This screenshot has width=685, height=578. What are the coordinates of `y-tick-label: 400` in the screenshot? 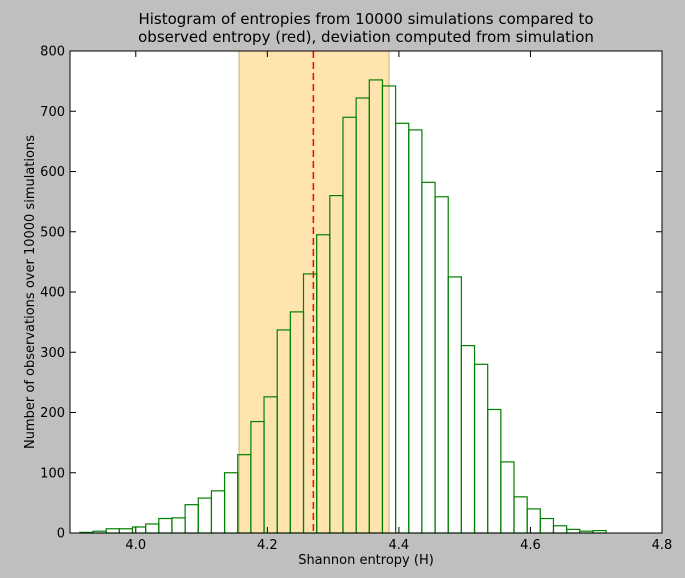 It's located at (52, 293).